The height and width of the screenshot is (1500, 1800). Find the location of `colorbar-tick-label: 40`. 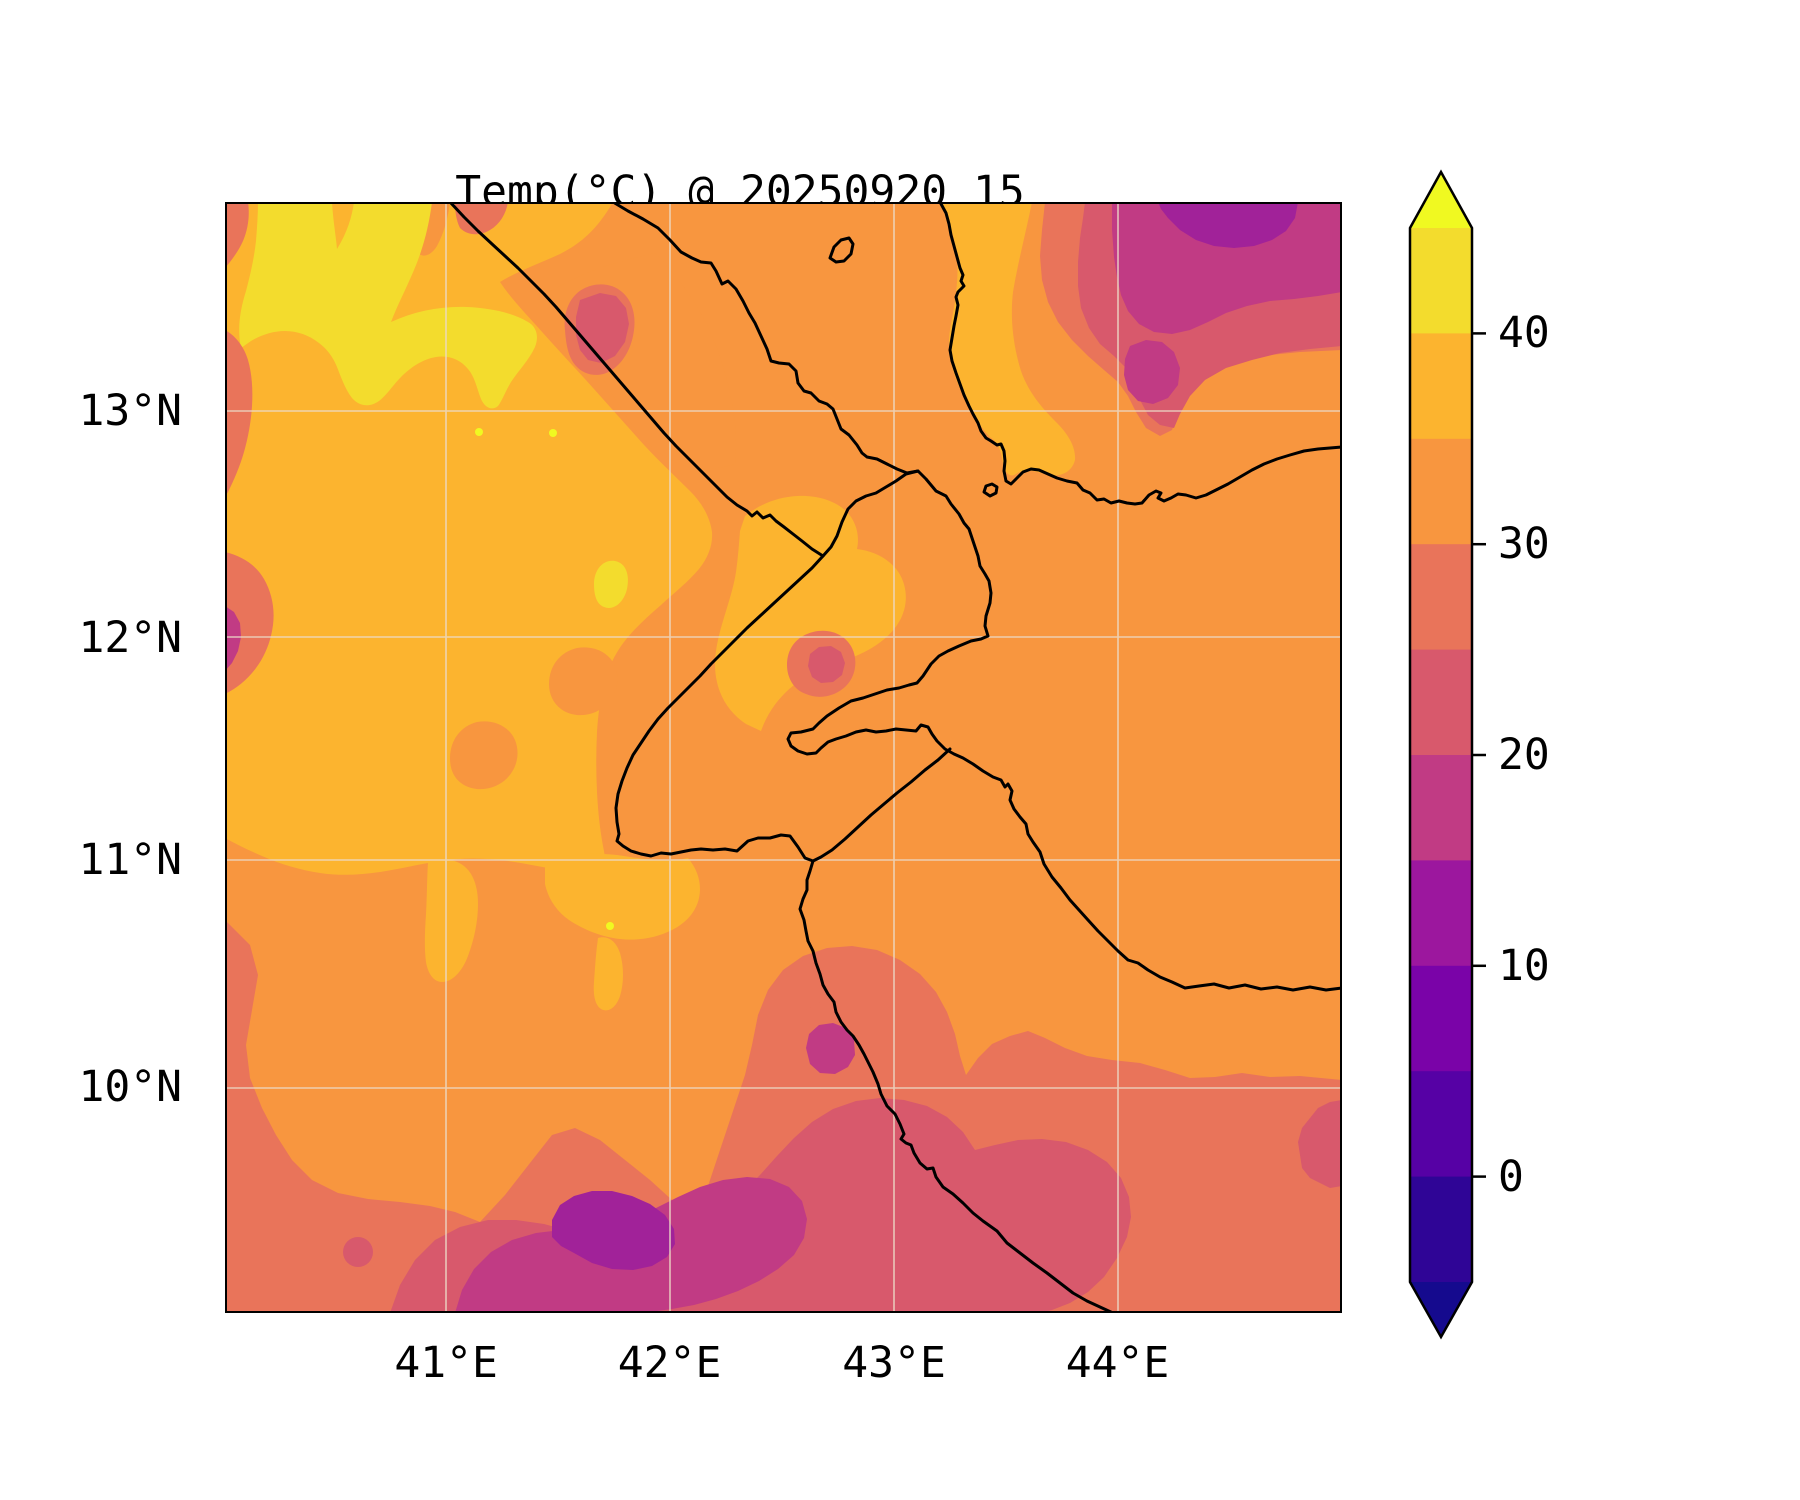

colorbar-tick-label: 40 is located at coordinates (1524, 333).